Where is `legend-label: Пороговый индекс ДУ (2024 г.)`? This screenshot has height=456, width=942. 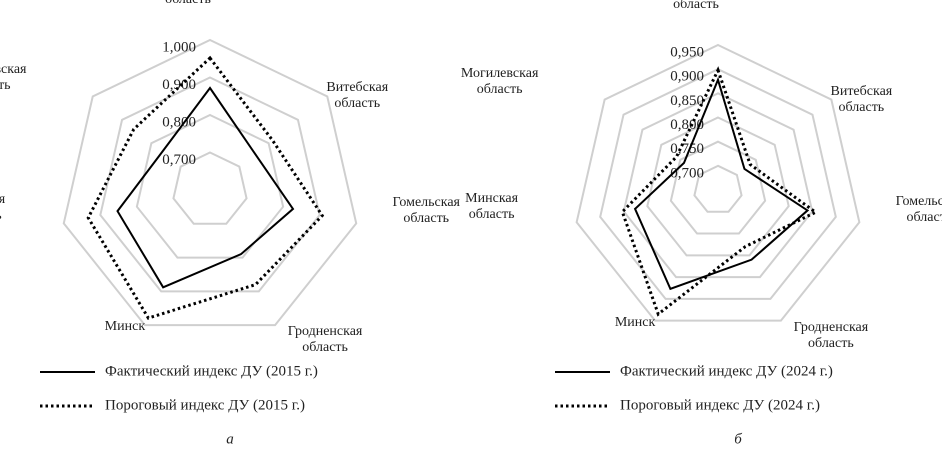 legend-label: Пороговый индекс ДУ (2024 г.) is located at coordinates (720, 405).